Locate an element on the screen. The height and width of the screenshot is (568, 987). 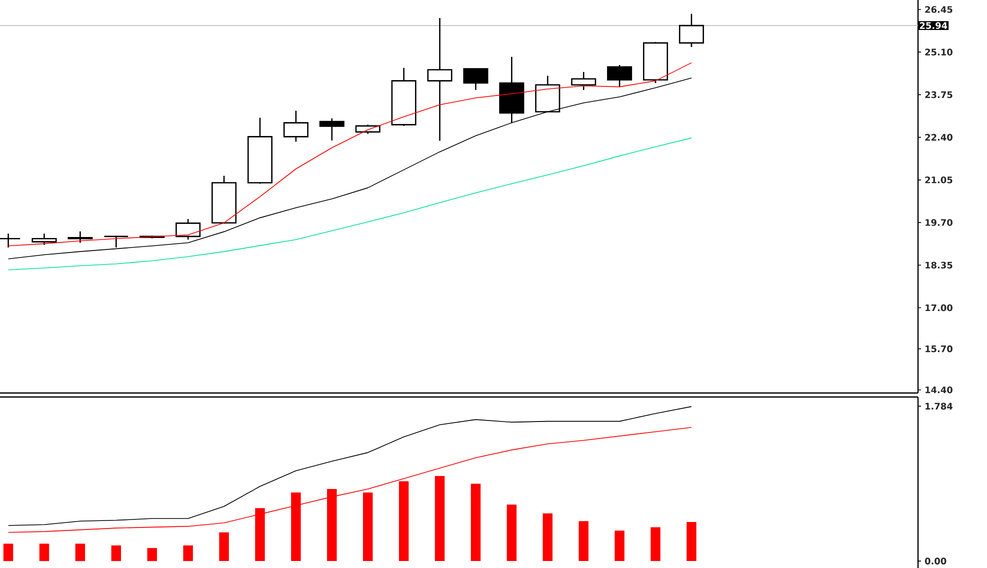
y-tick-label: 0.00 is located at coordinates (935, 561).